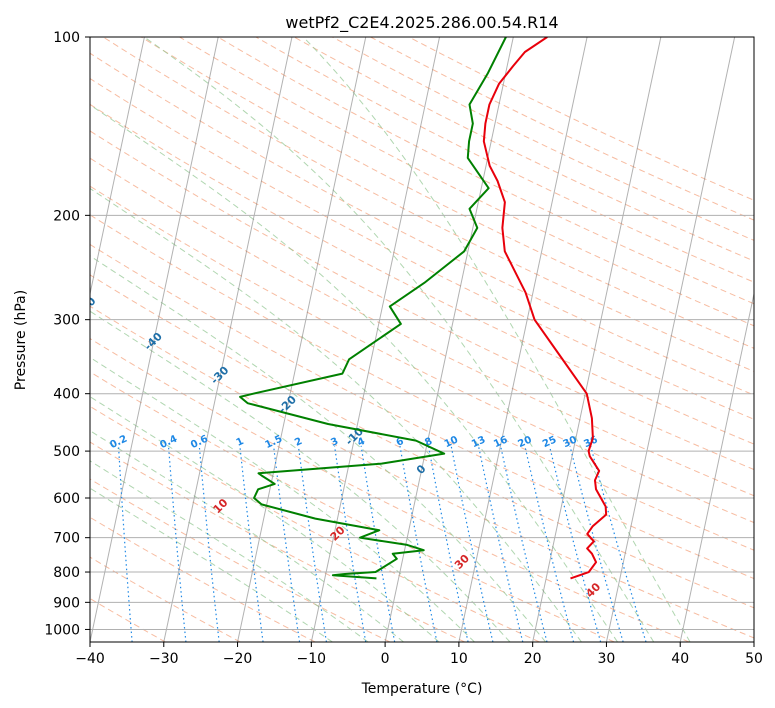 This screenshot has height=708, width=775. Describe the element at coordinates (680, 659) in the screenshot. I see `x-tick-label: 40` at that location.